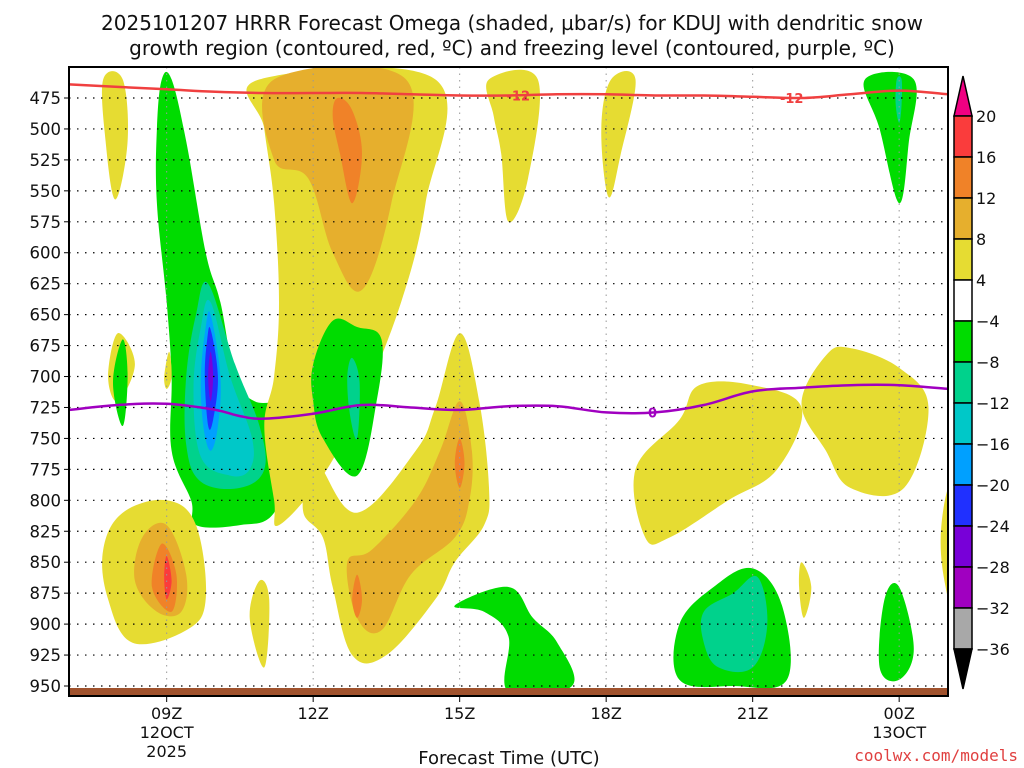 The image size is (1024, 768). Describe the element at coordinates (46, 500) in the screenshot. I see `y-tick-label: 800` at that location.